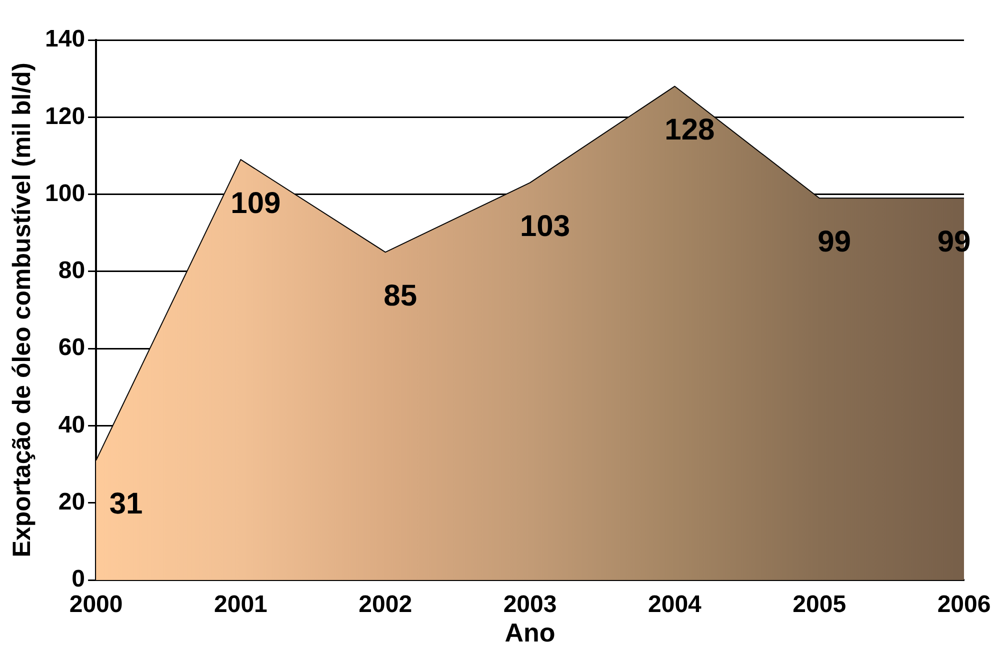 Image resolution: width=1000 pixels, height=654 pixels. I want to click on data-label: 128, so click(689, 130).